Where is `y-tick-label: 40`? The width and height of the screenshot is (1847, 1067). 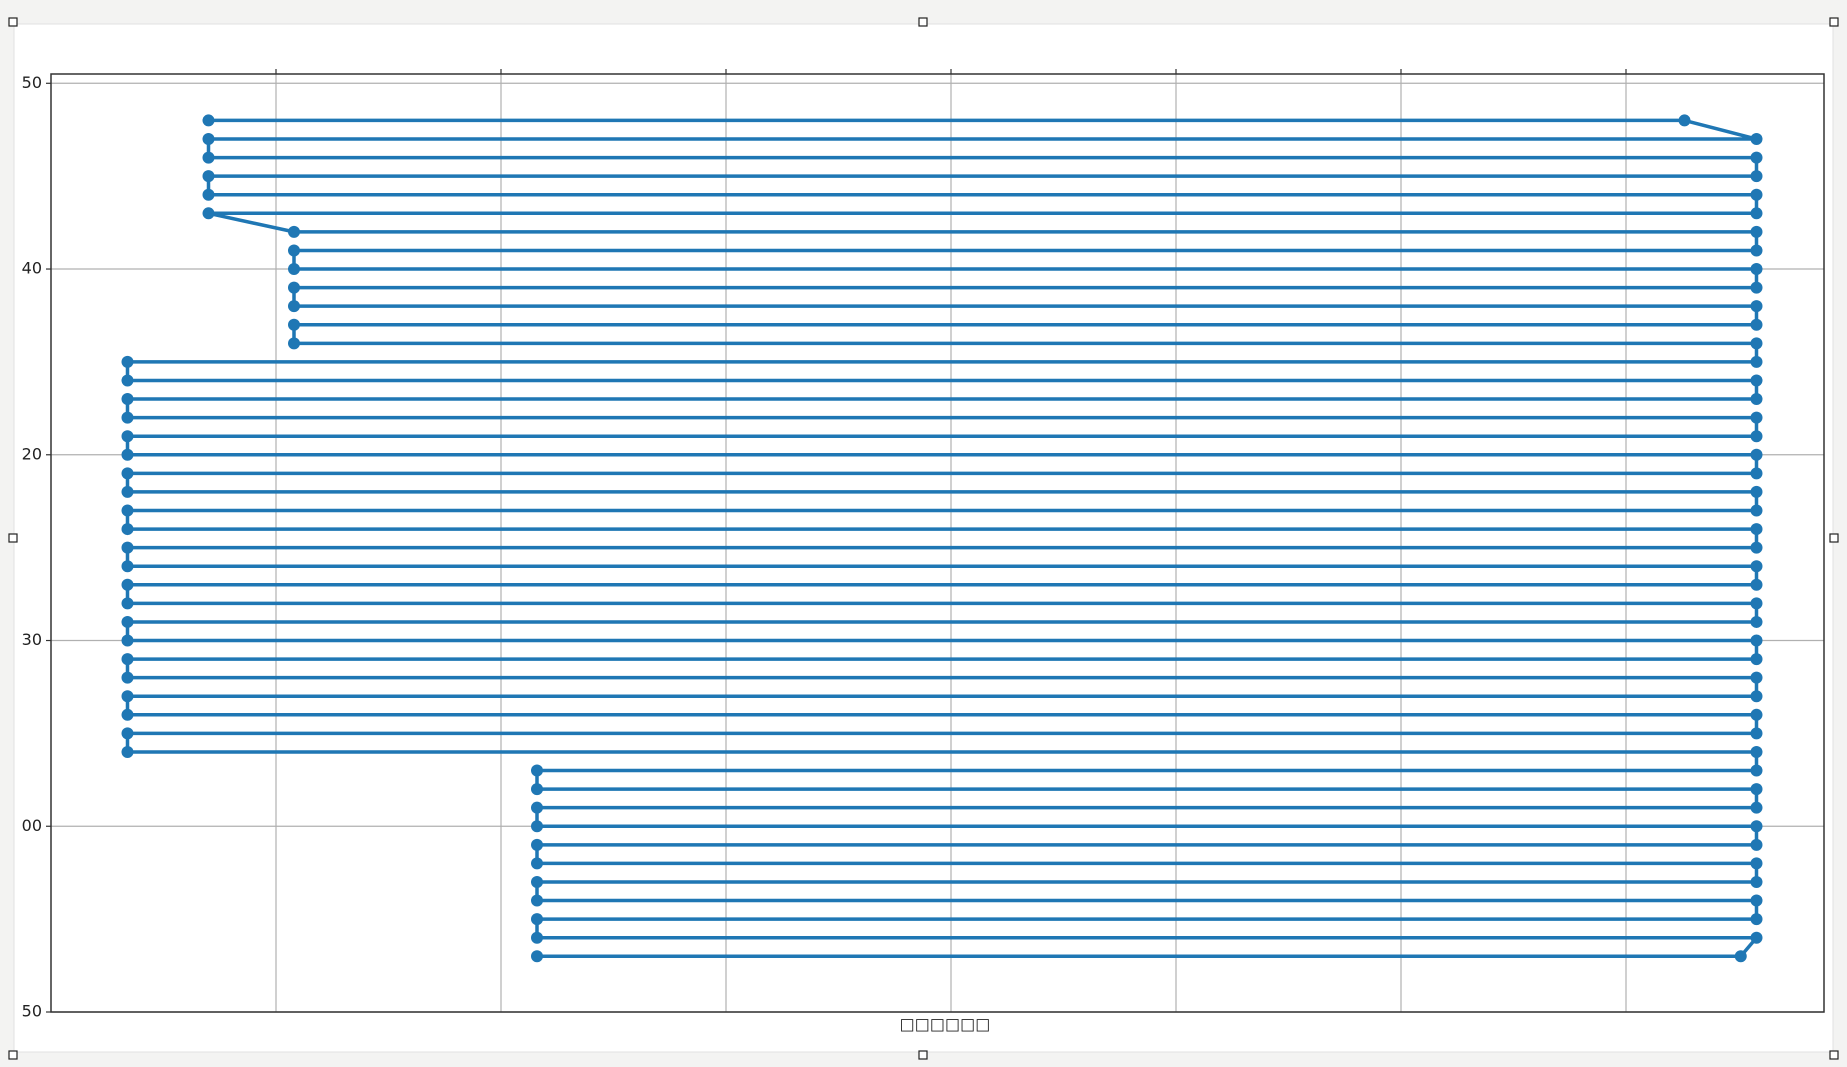 y-tick-label: 40 is located at coordinates (32, 268).